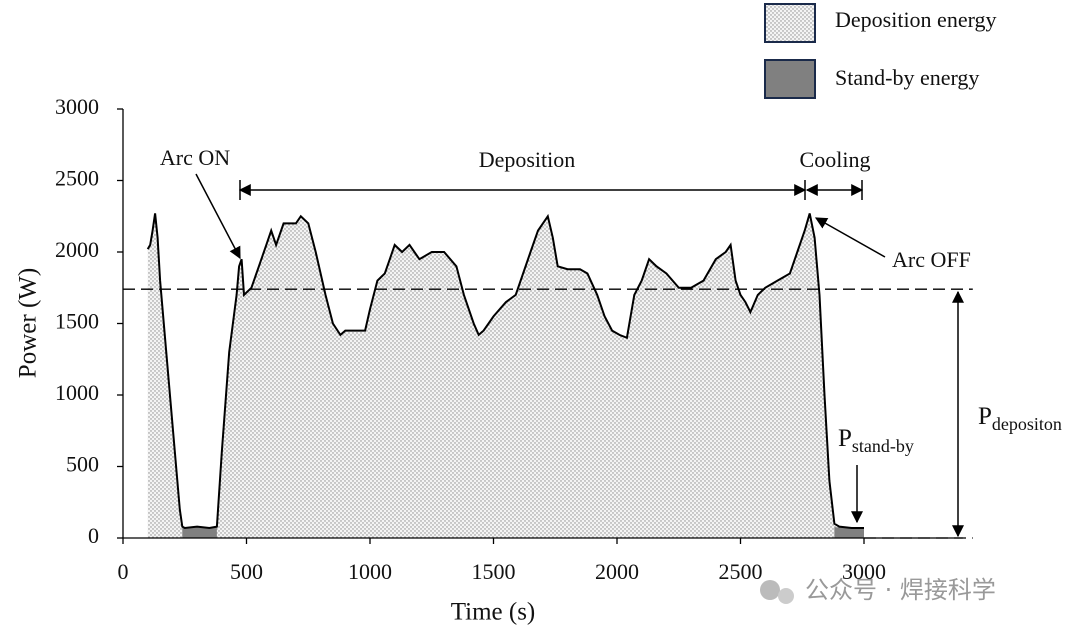 The width and height of the screenshot is (1080, 633). I want to click on watermark: 公众号 · 焊接科学, so click(900, 590).